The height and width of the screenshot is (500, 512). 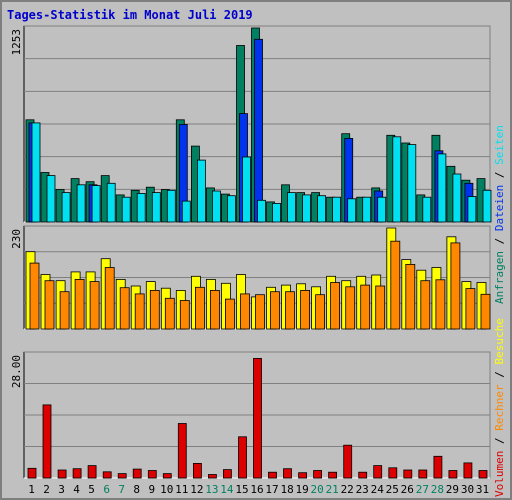 I want to click on legend-volumen: Volumen, so click(x=499, y=474).